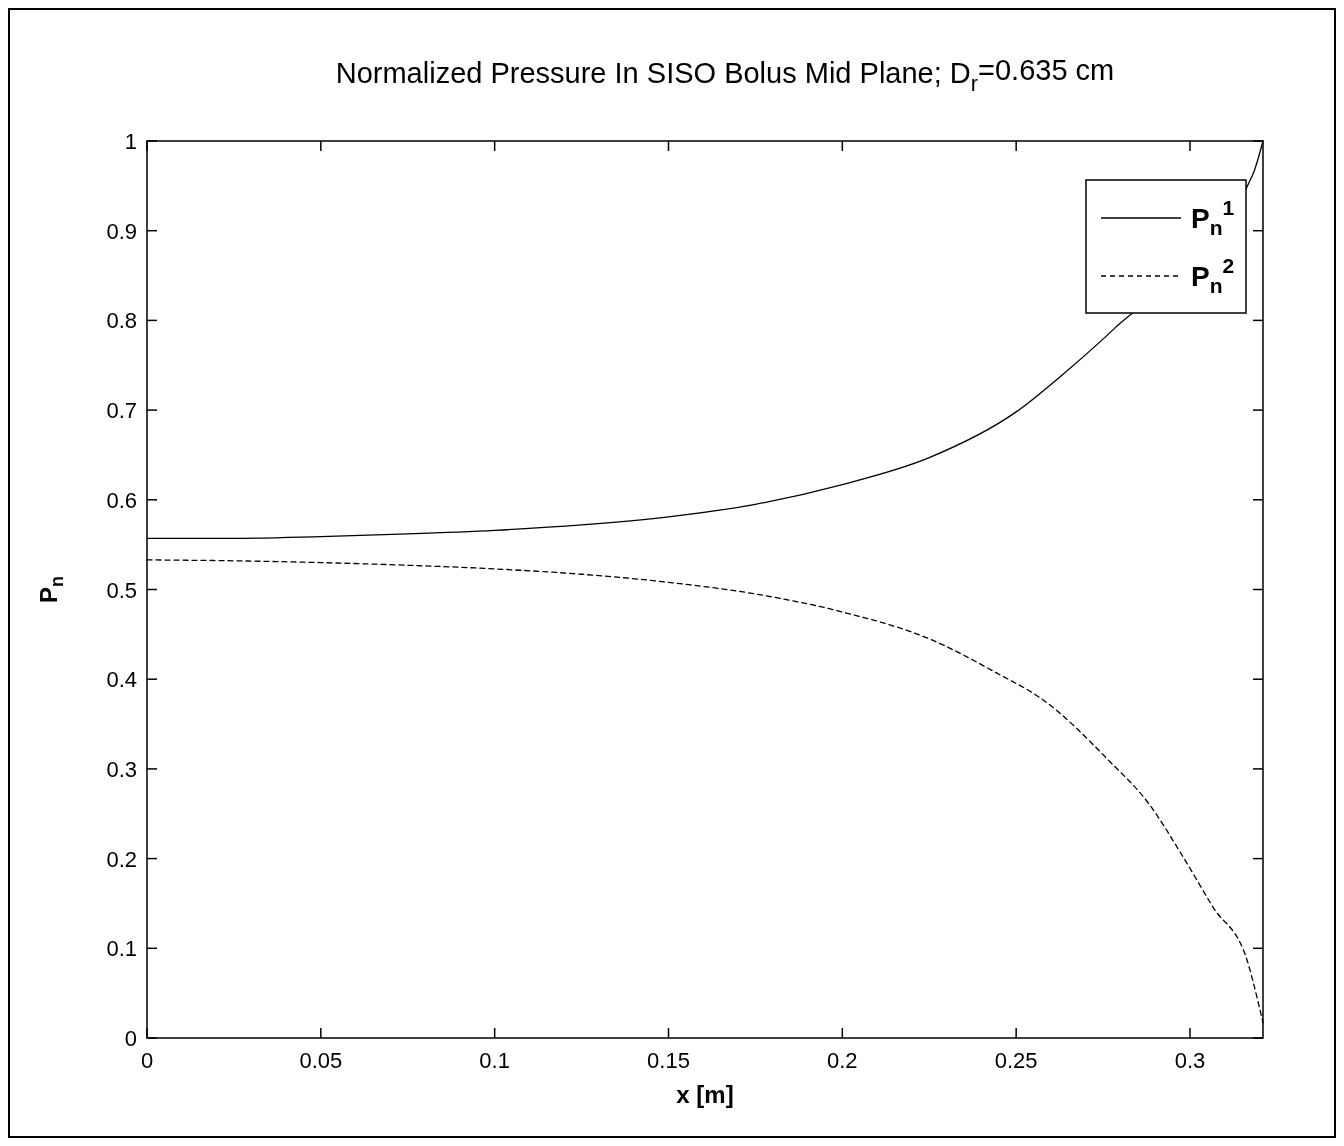 The width and height of the screenshot is (1344, 1146). Describe the element at coordinates (321, 1060) in the screenshot. I see `x-tick-label: 0.05` at that location.